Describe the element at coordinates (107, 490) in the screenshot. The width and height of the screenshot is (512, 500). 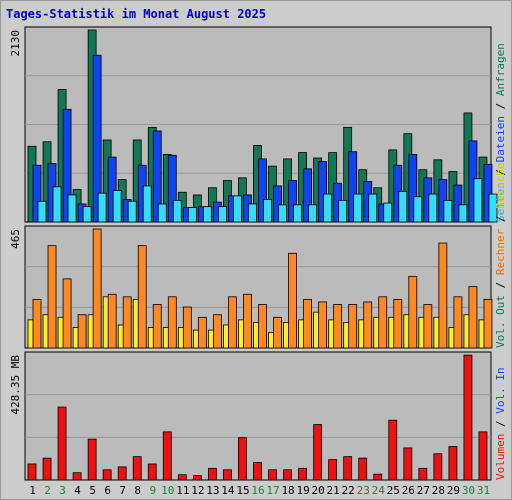
I see `day-label-6: 6` at that location.